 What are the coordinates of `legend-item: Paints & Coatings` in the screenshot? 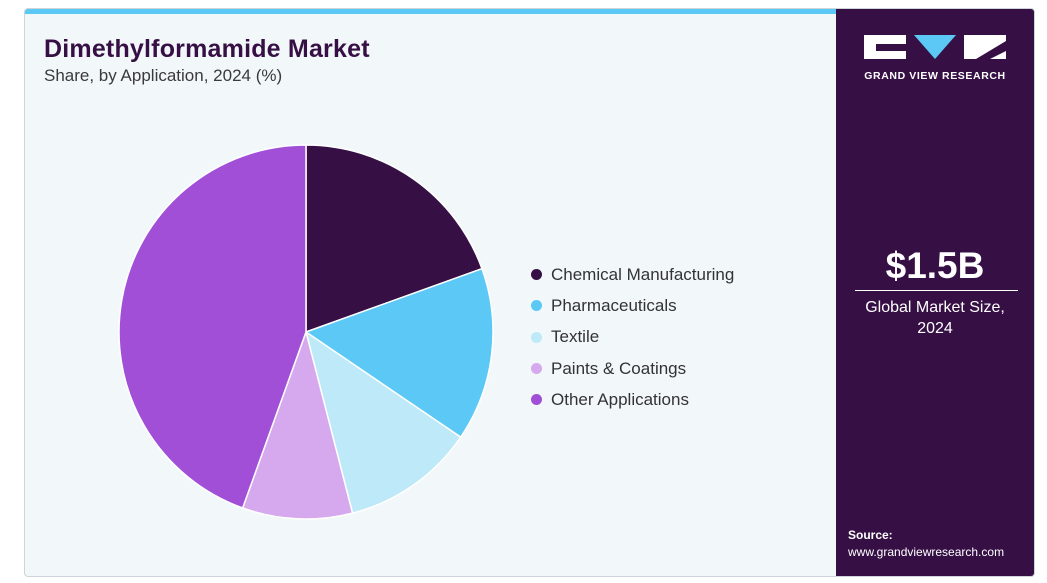 It's located at (632, 368).